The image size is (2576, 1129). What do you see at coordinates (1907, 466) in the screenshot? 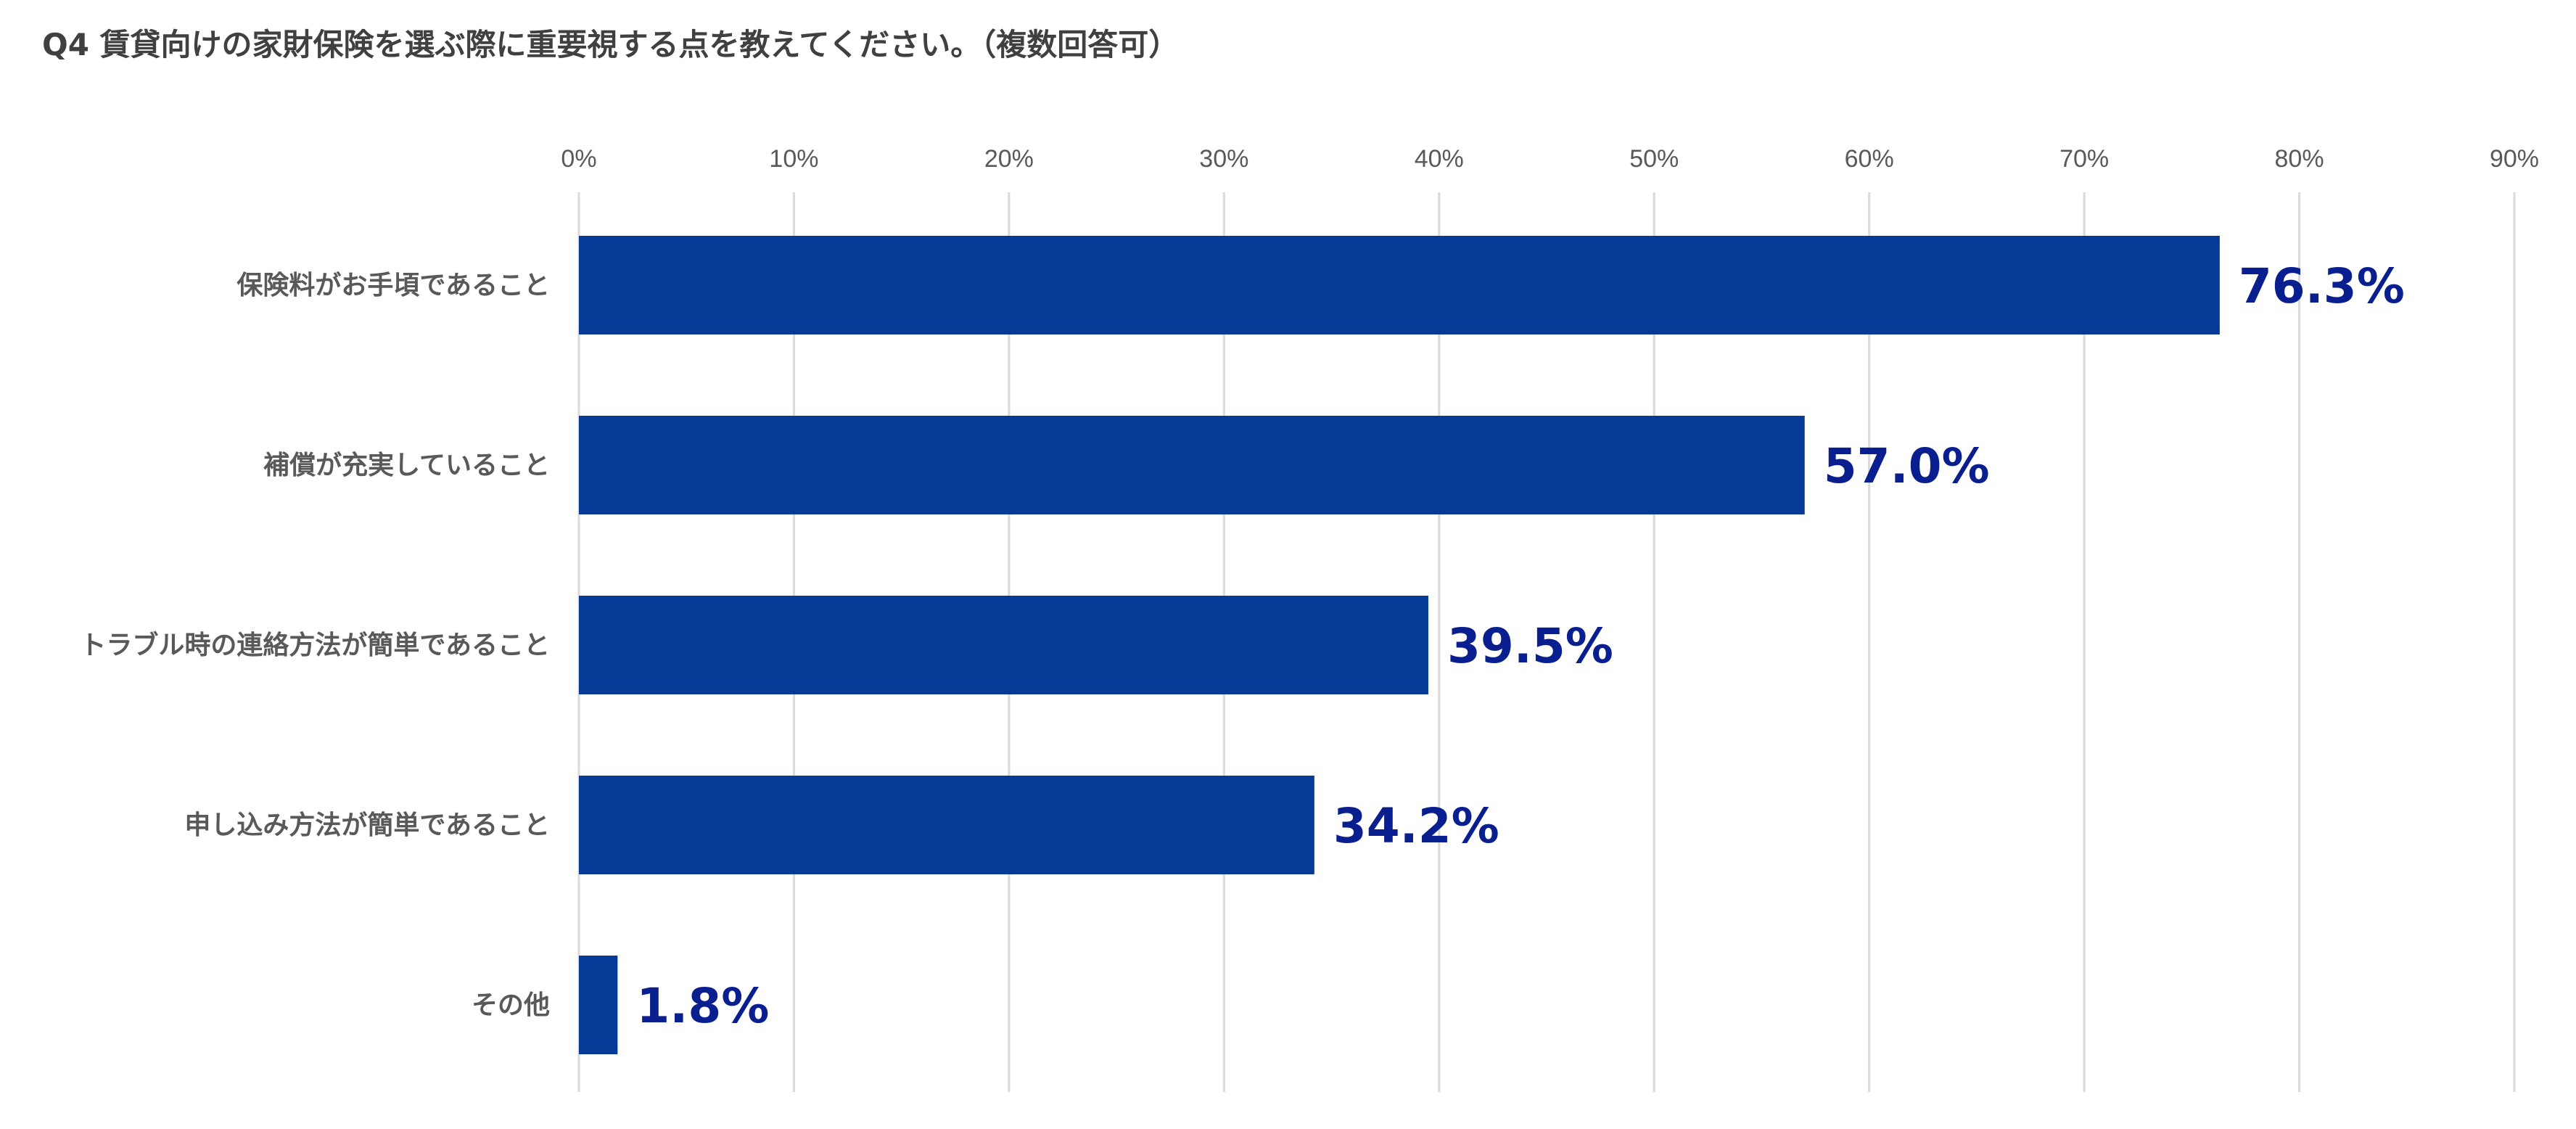
I see `data-label: 57.0%` at bounding box center [1907, 466].